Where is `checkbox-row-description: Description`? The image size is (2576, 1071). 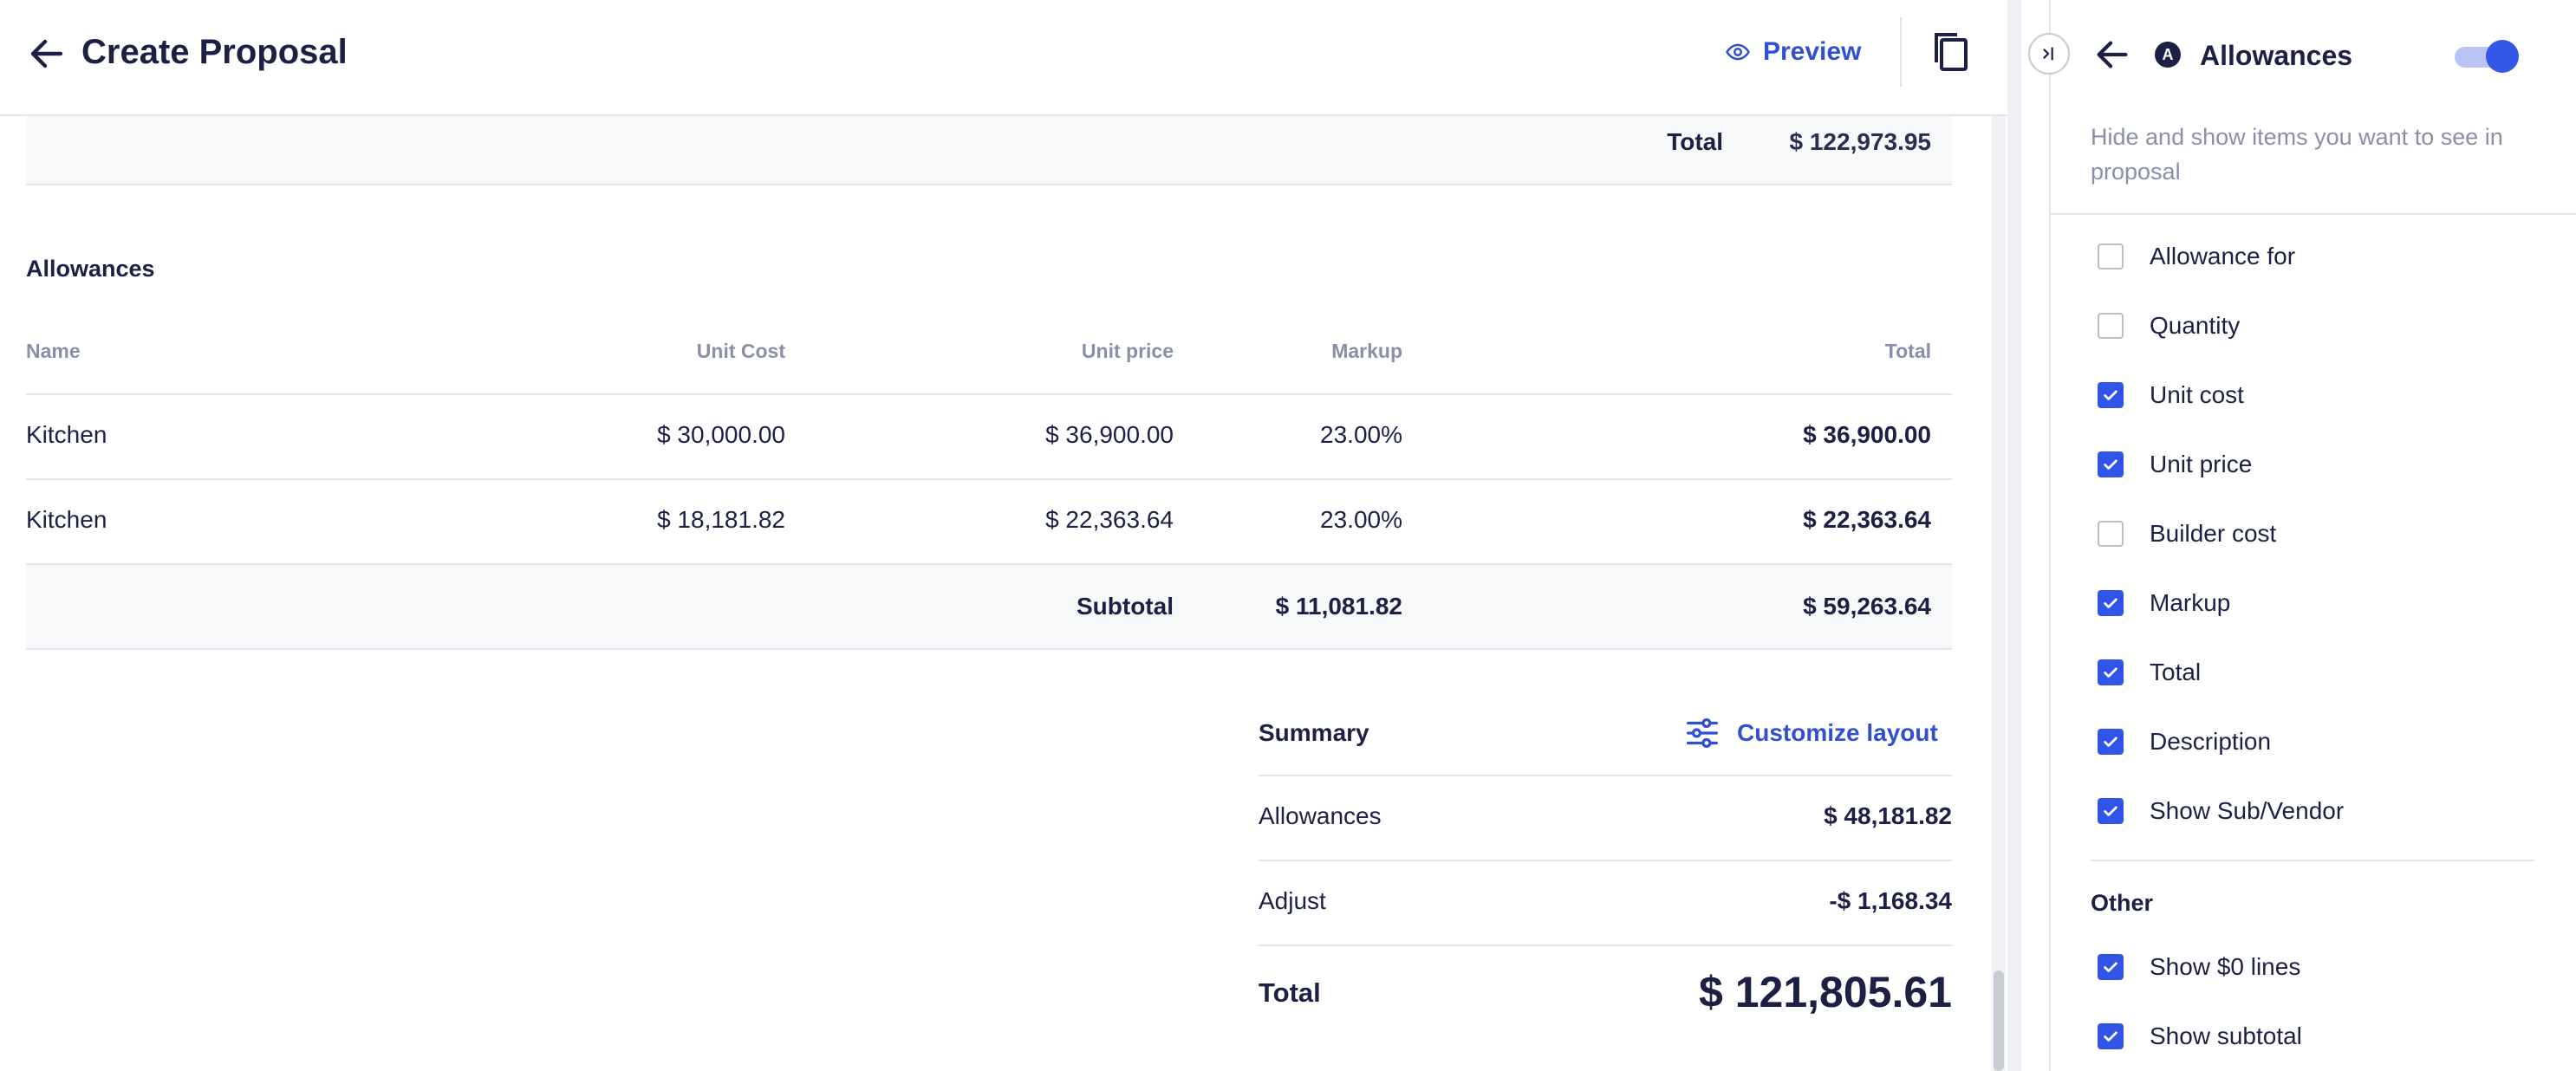 checkbox-row-description: Description is located at coordinates (2184, 742).